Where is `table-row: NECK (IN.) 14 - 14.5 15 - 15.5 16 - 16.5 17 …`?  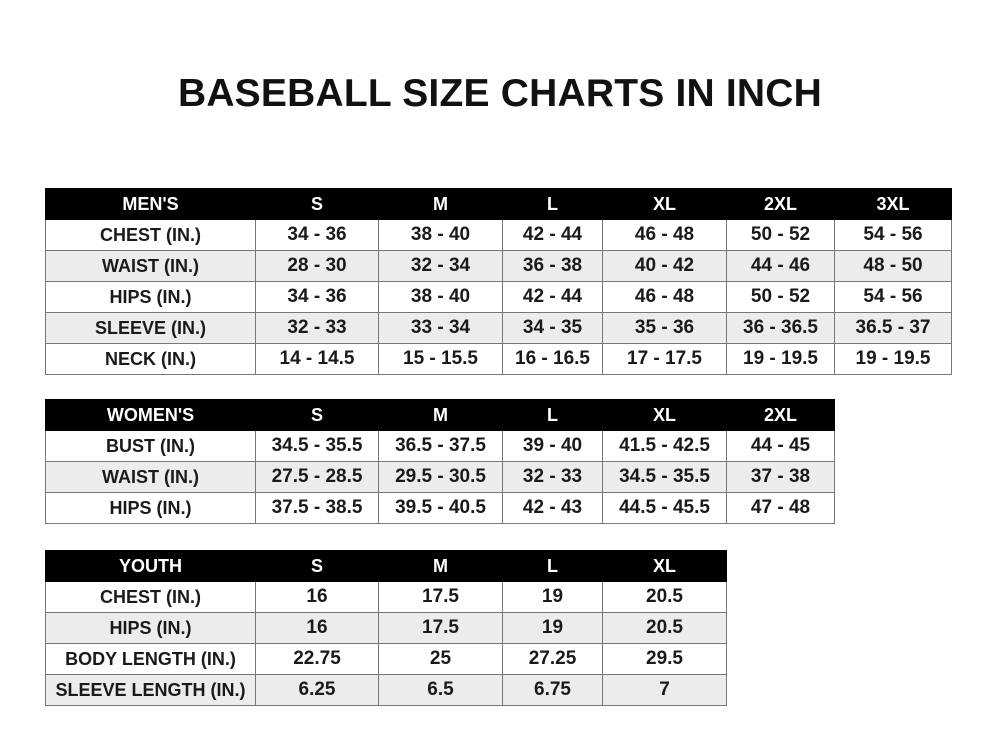
table-row: NECK (IN.) 14 - 14.5 15 - 15.5 16 - 16.5 17 … is located at coordinates (498, 359).